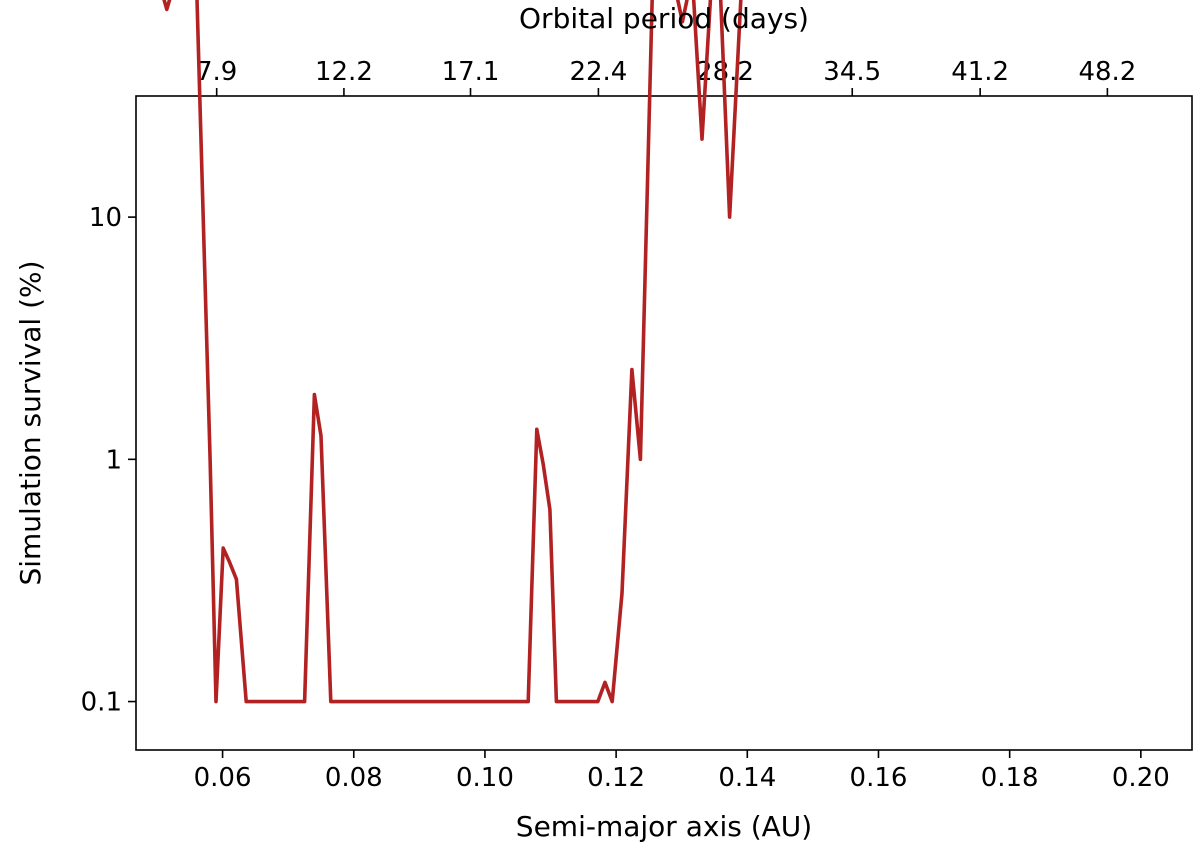  Describe the element at coordinates (471, 72) in the screenshot. I see `top-tick-label: 17.1` at that location.